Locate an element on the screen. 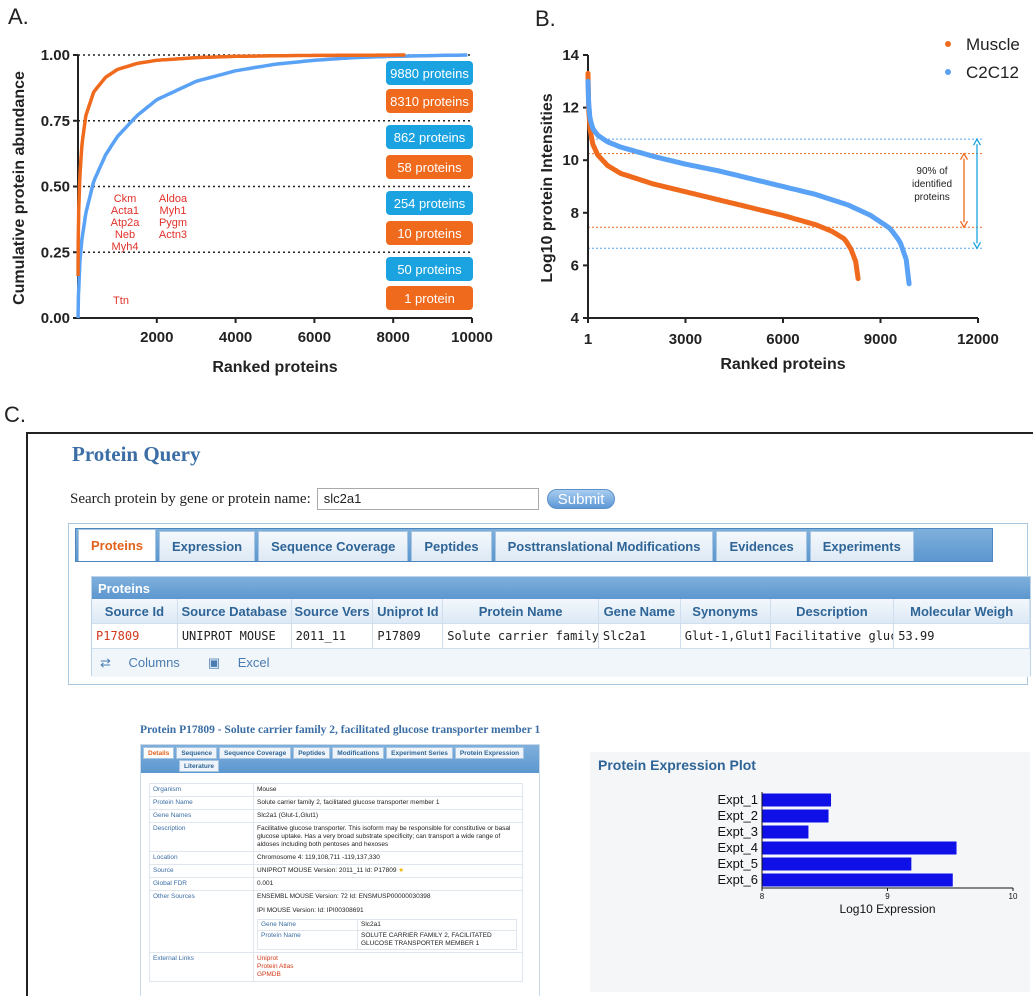  detail-key: Global FDR is located at coordinates (201, 884).